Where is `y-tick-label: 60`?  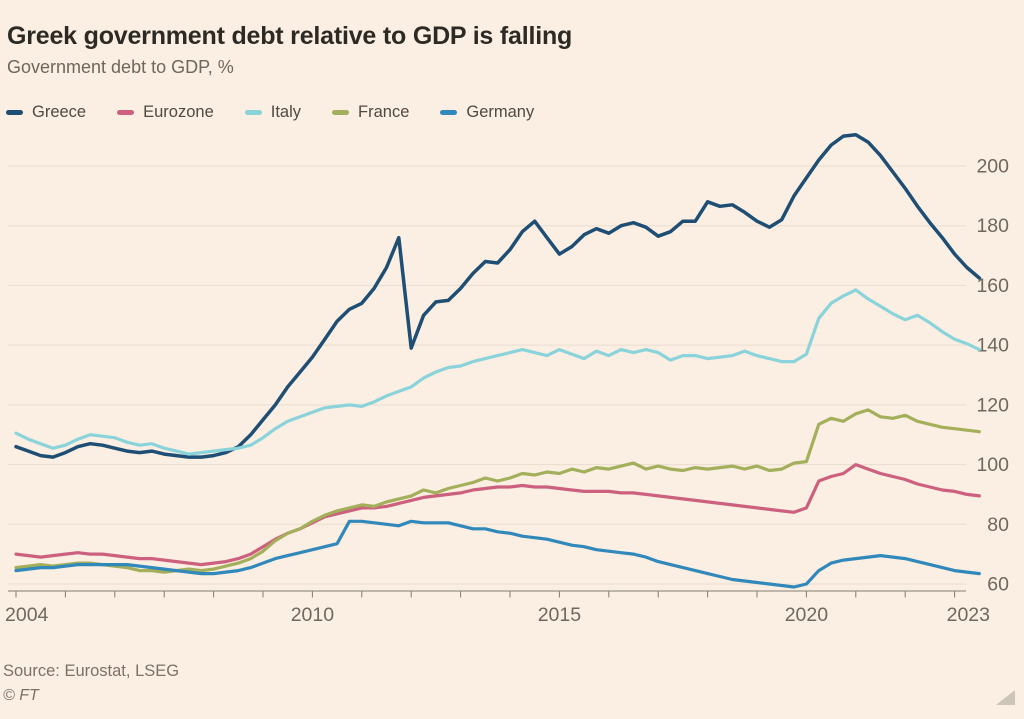 y-tick-label: 60 is located at coordinates (998, 585).